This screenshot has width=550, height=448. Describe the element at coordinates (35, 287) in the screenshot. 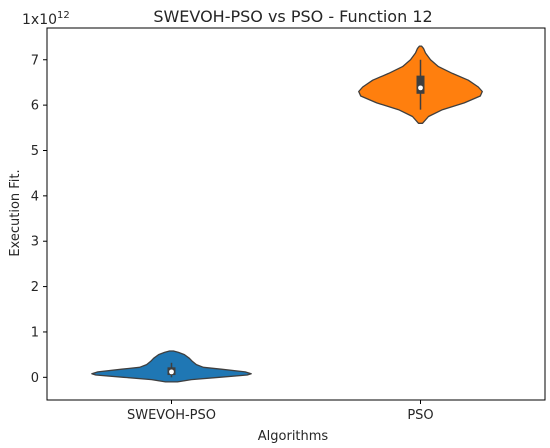

I see `y-tick-label-2: 2` at that location.